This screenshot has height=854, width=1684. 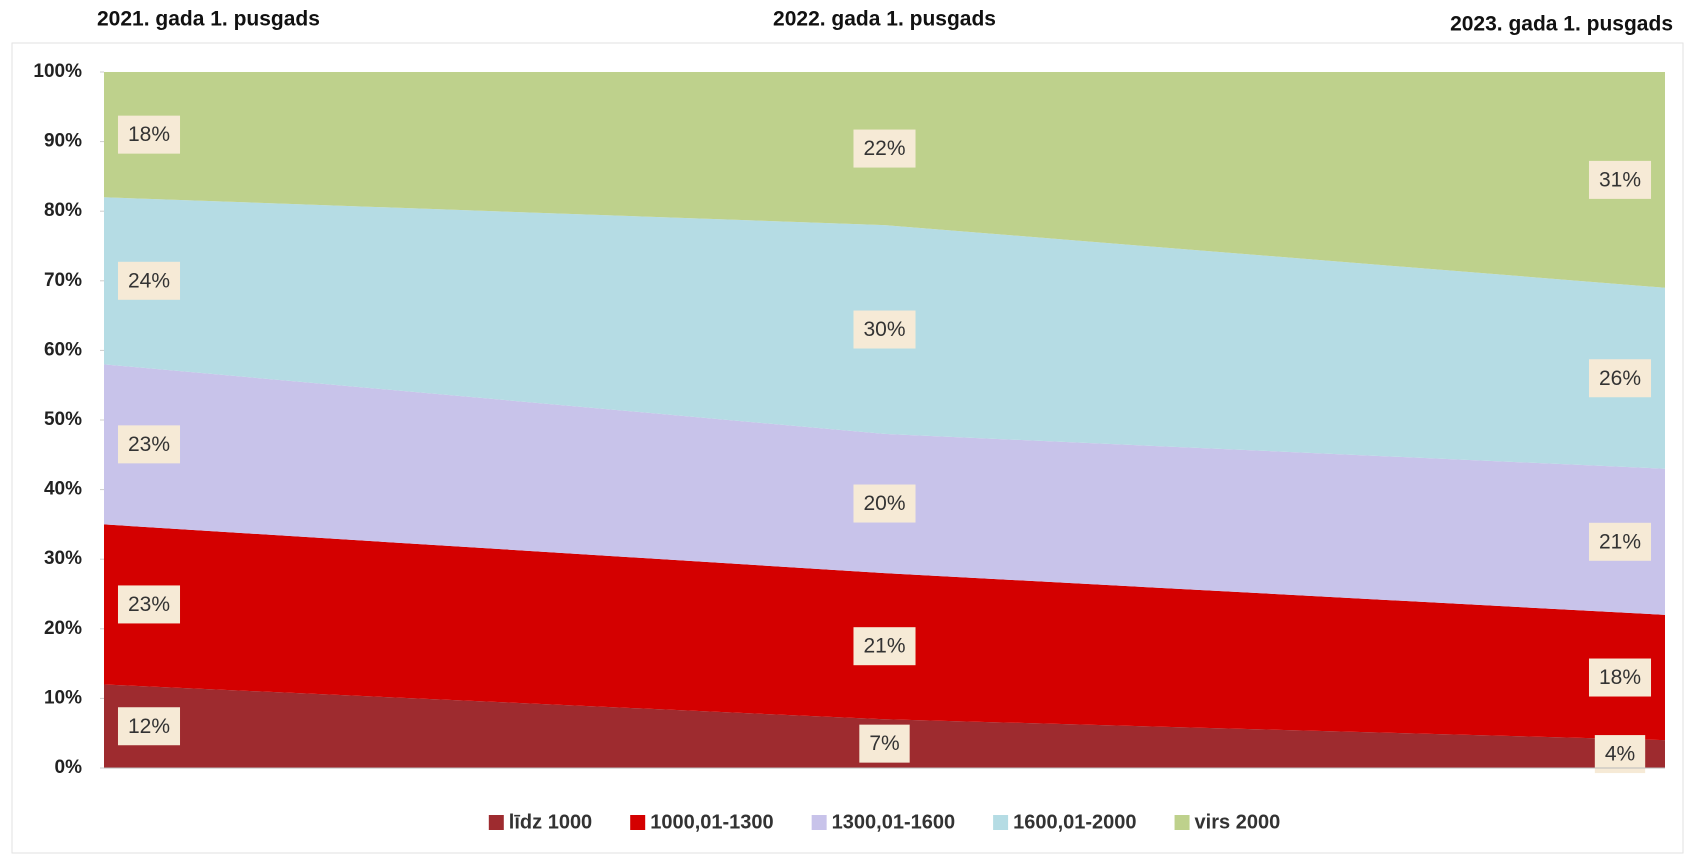 I want to click on legend-label: 1000,01-1300, so click(x=711, y=822).